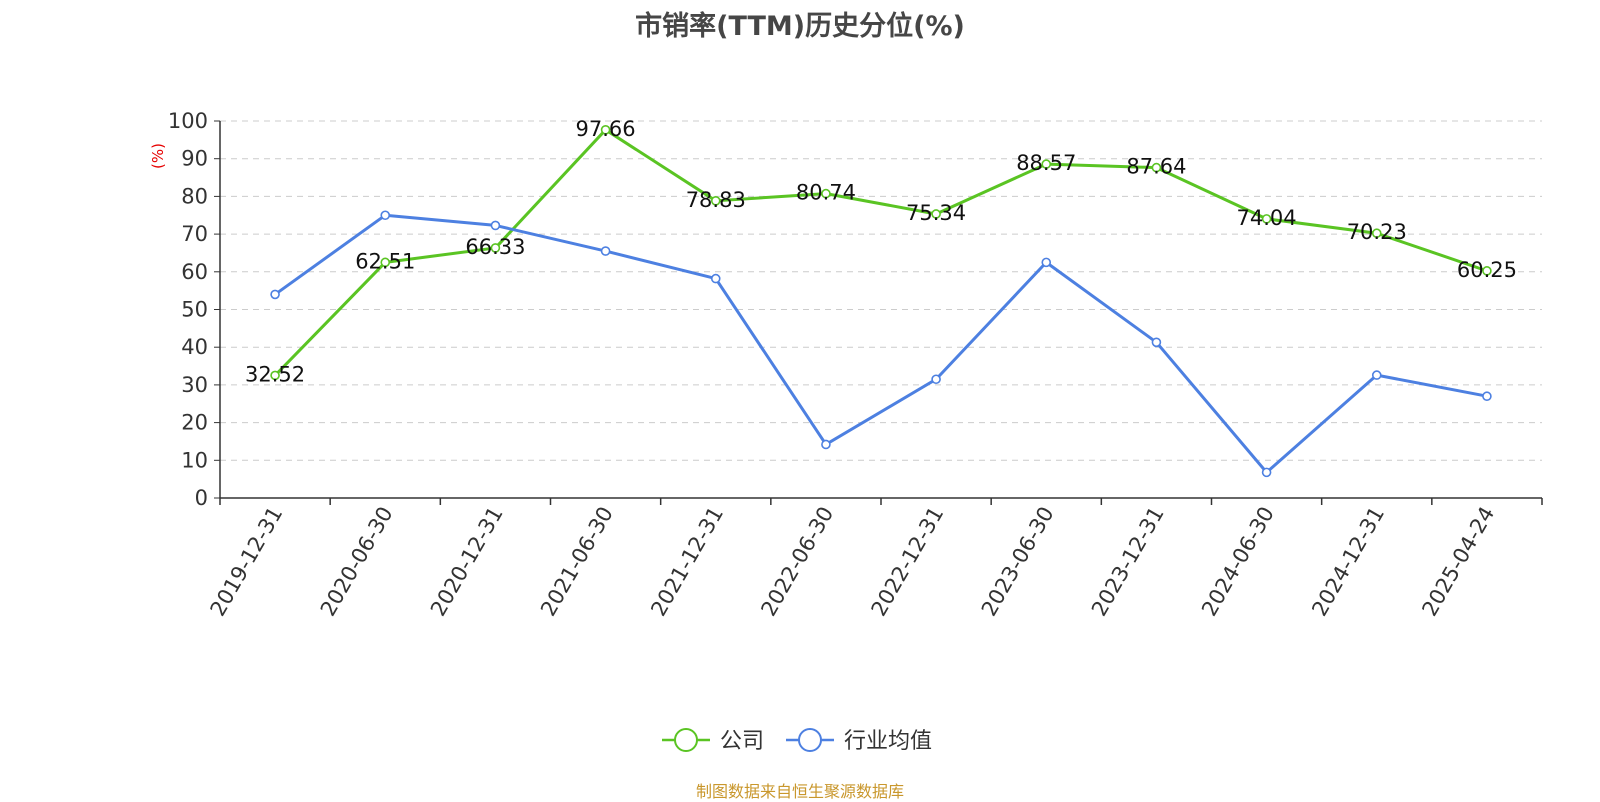 This screenshot has height=802, width=1600. I want to click on data-label: 75.34, so click(936, 213).